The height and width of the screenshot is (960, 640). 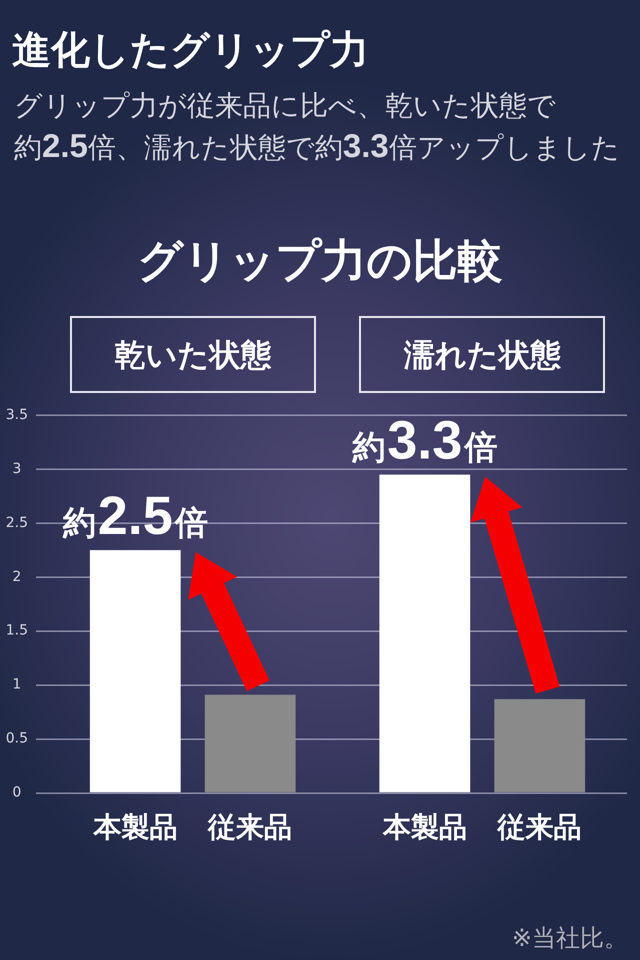 What do you see at coordinates (17, 738) in the screenshot?
I see `y-tick-label: 0.5` at bounding box center [17, 738].